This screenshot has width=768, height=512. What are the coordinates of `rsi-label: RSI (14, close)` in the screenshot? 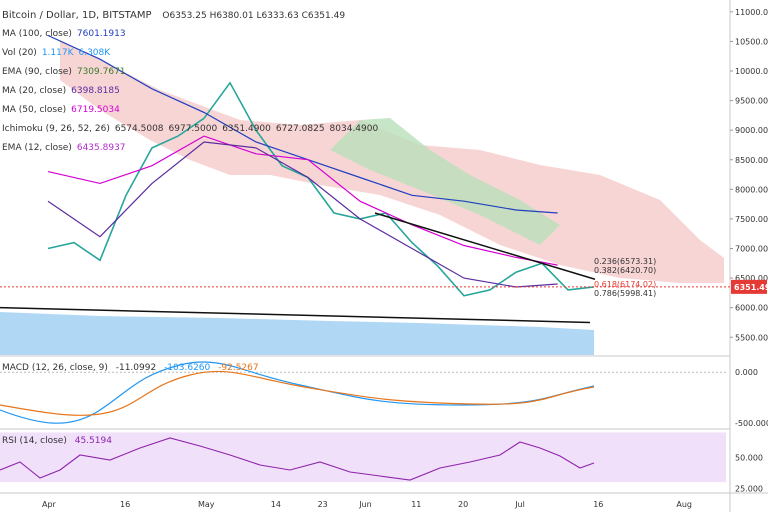 It's located at (34, 441).